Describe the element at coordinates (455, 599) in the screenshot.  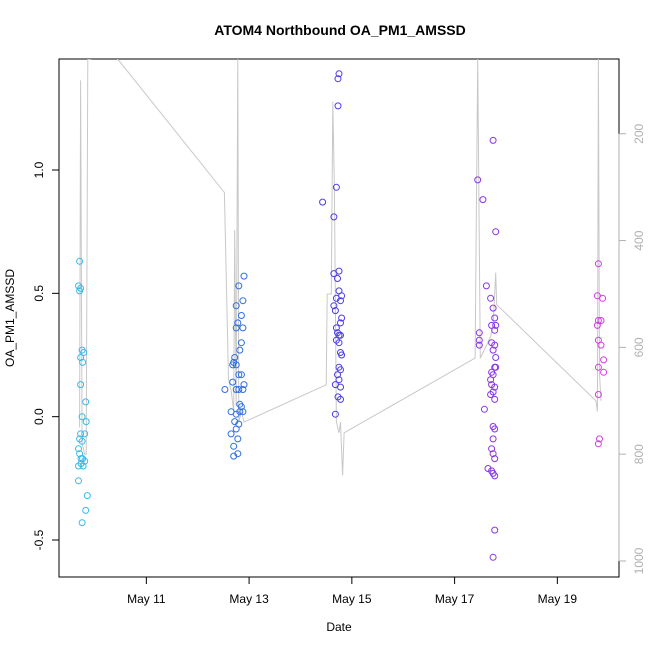
I see `x-tick-label: May 17` at that location.